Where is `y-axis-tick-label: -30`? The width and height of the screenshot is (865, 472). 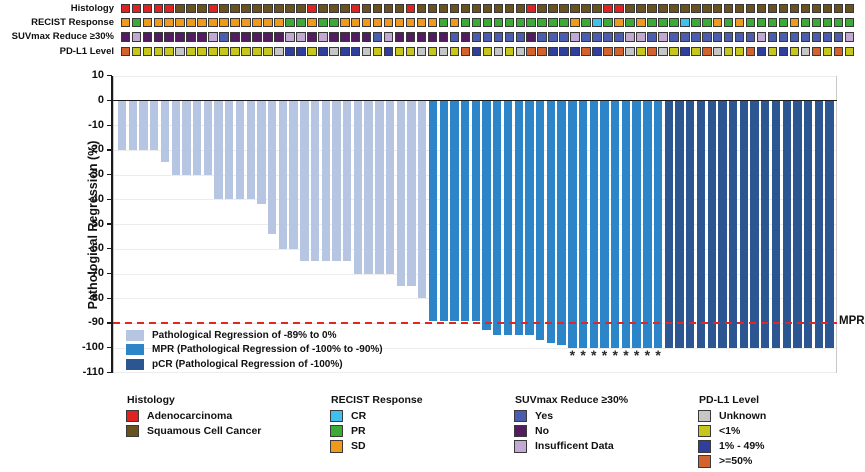
y-axis-tick-label: -30 is located at coordinates (96, 174).